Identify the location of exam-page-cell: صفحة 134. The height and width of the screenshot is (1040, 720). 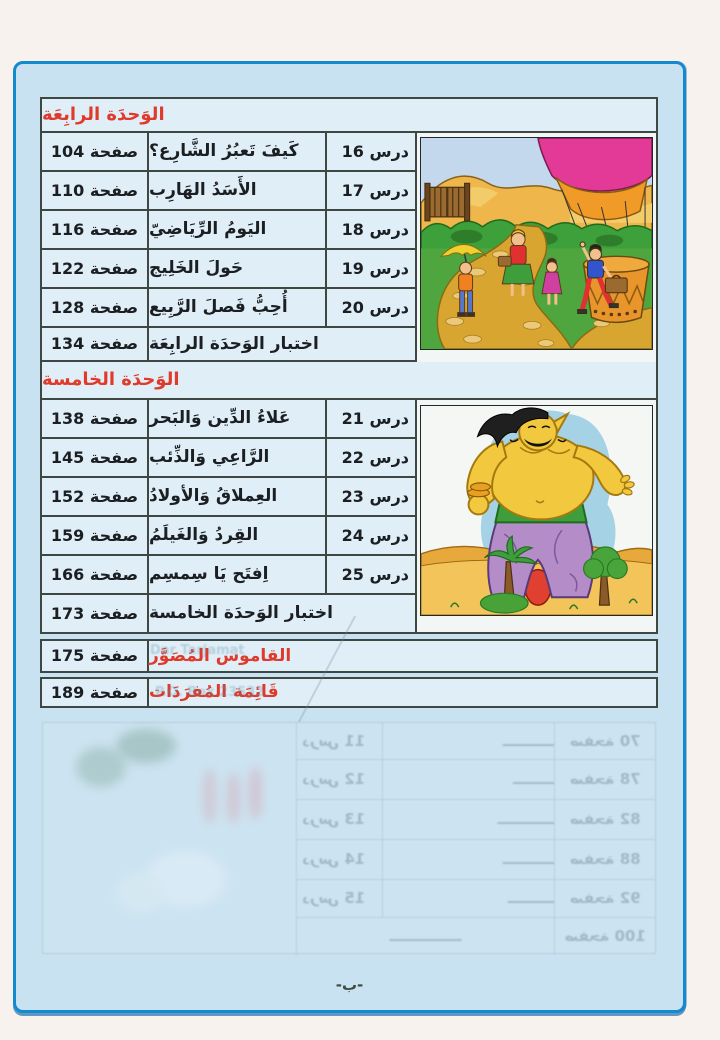
(94, 345).